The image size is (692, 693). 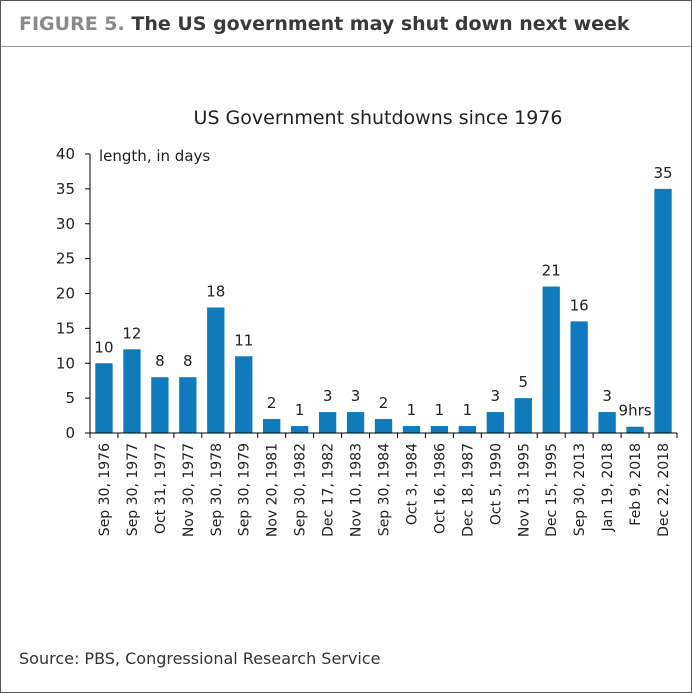 I want to click on bar-value-label: 11, so click(x=243, y=340).